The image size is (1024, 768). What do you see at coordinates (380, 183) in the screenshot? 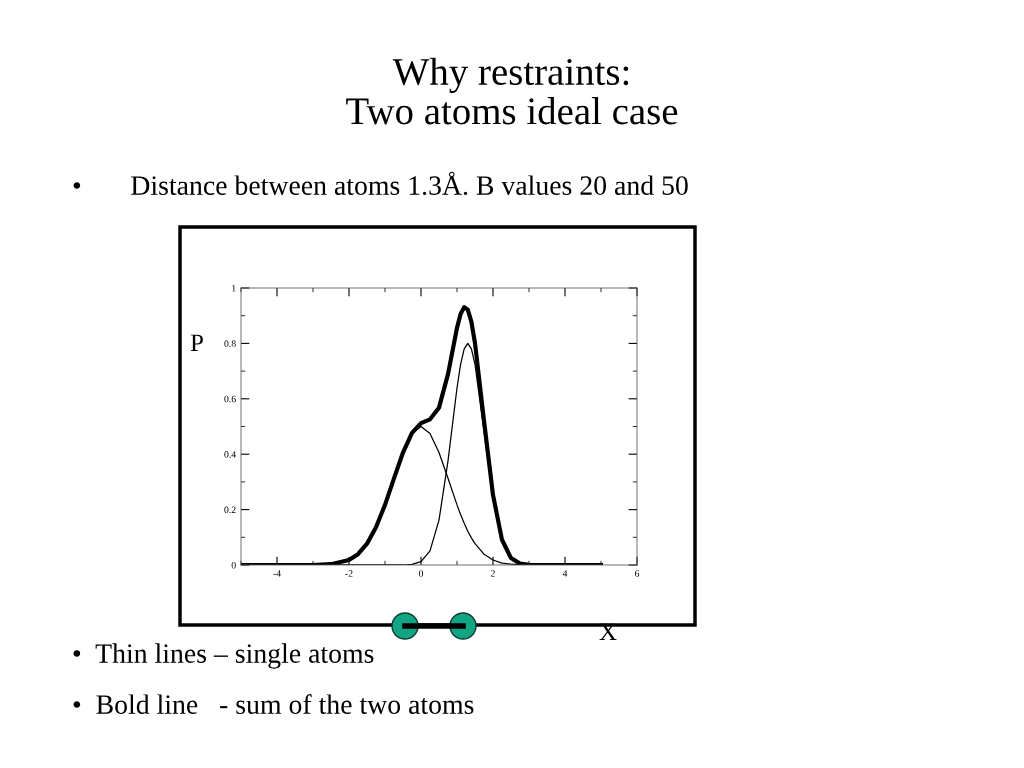
I see `text: • Distance between atoms 1.3Å. B values 20 and 50` at bounding box center [380, 183].